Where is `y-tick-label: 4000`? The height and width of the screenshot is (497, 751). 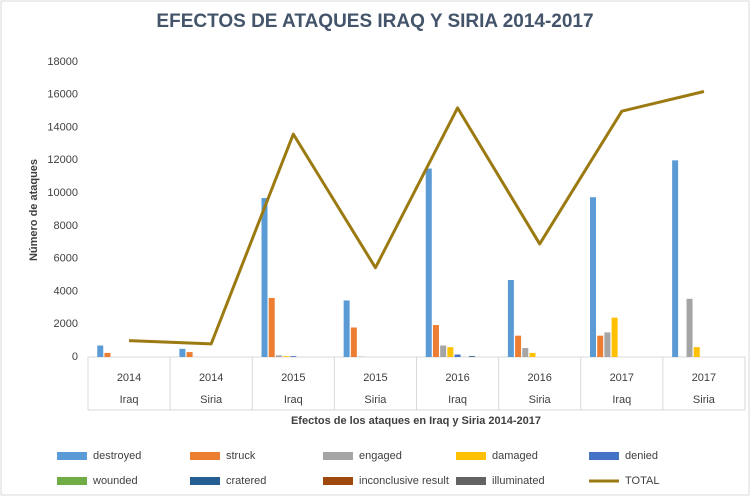
y-tick-label: 4000 is located at coordinates (66, 291).